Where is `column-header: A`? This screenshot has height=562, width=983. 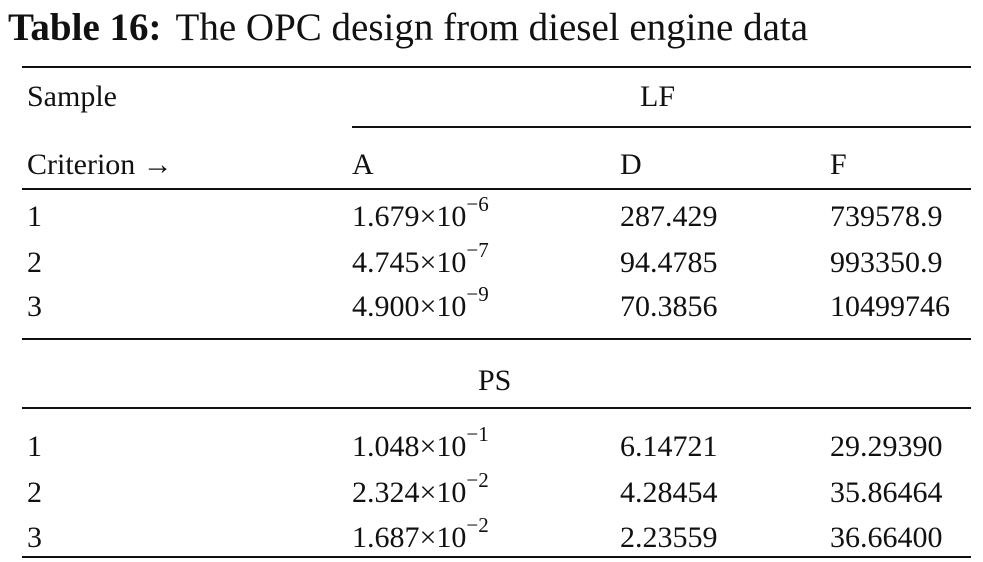
column-header: A is located at coordinates (363, 164).